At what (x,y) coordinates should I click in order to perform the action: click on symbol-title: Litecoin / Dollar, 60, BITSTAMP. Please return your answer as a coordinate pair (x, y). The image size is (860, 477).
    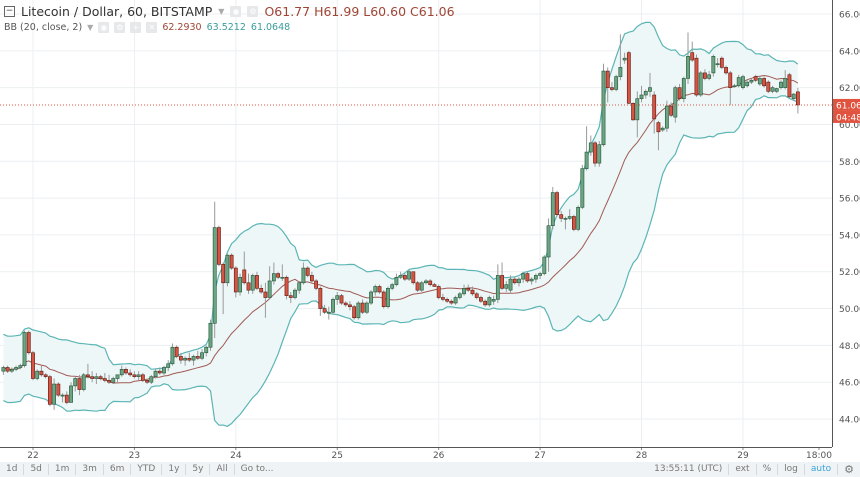
    Looking at the image, I should click on (117, 11).